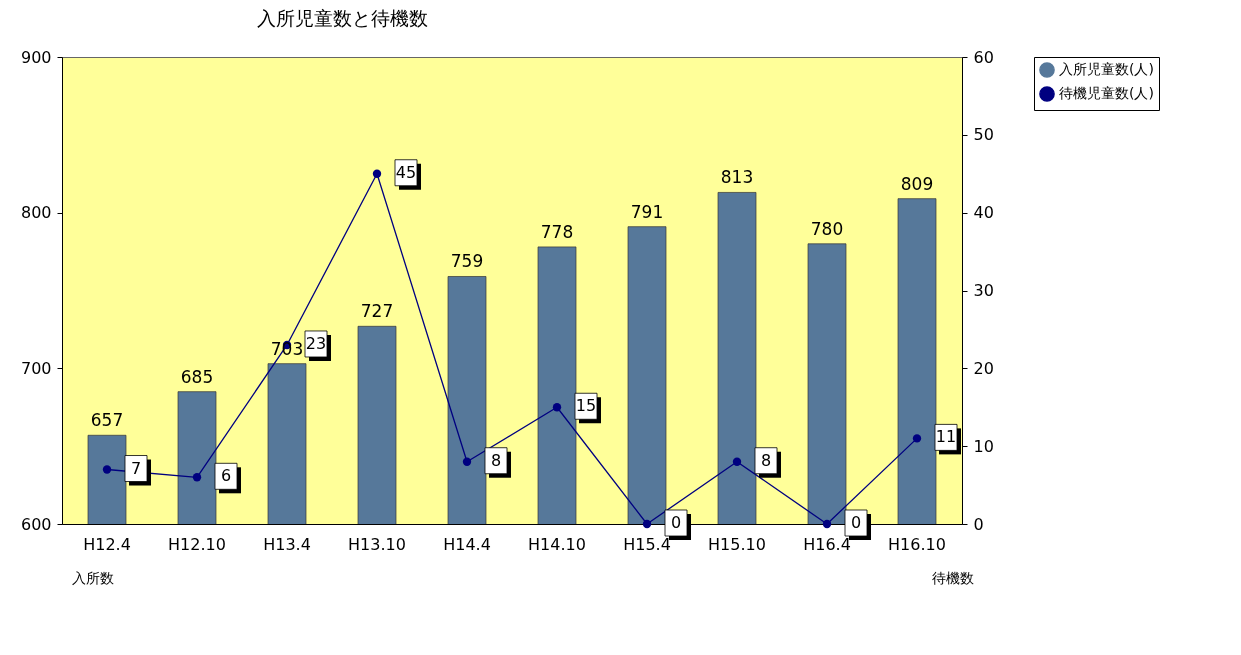  I want to click on data-label: 23, so click(316, 343).